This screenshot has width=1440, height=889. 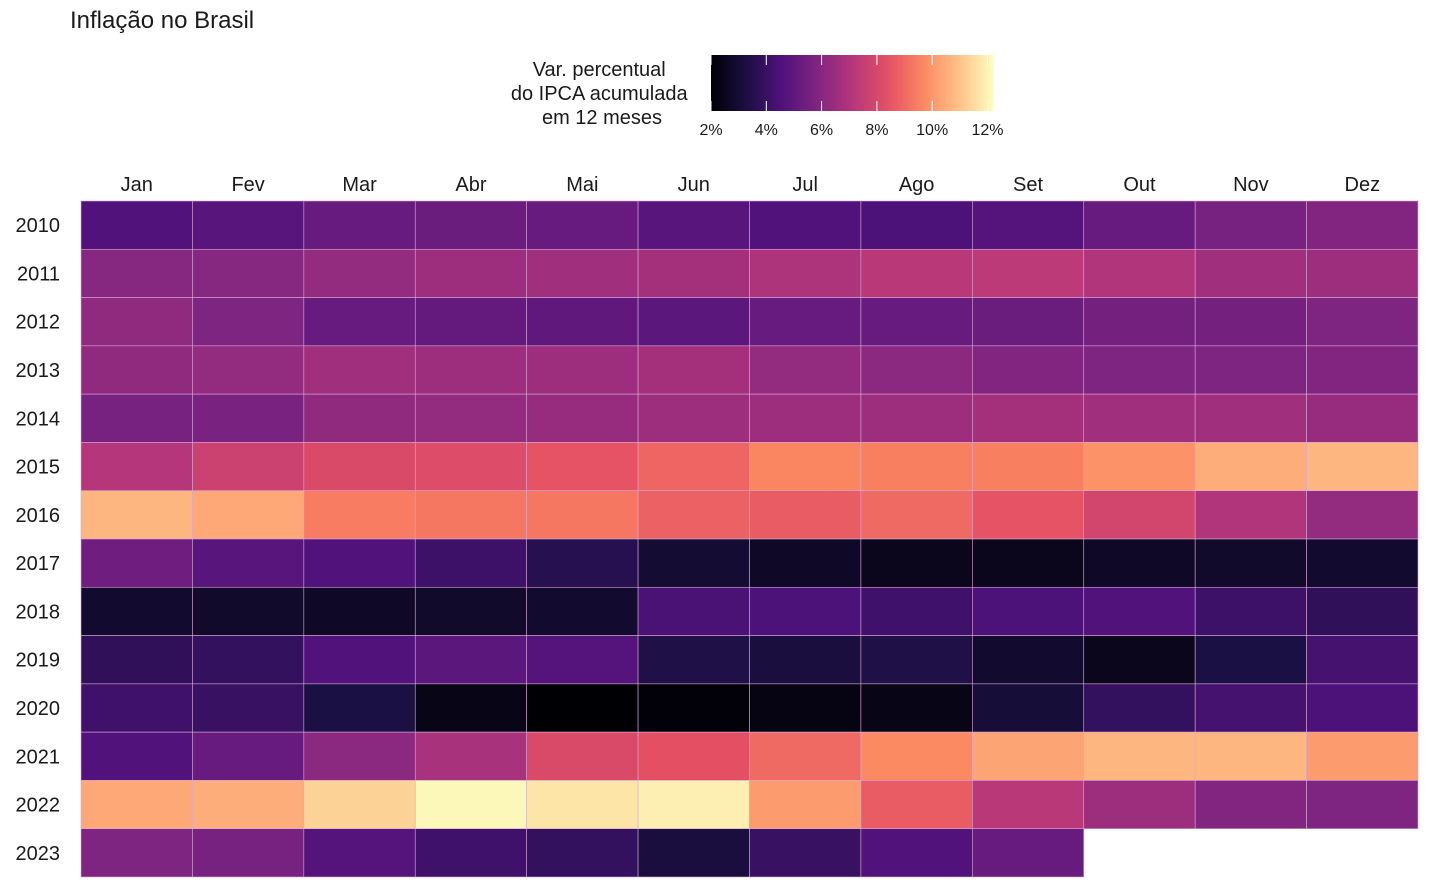 I want to click on year-label: 2022, so click(x=38, y=806).